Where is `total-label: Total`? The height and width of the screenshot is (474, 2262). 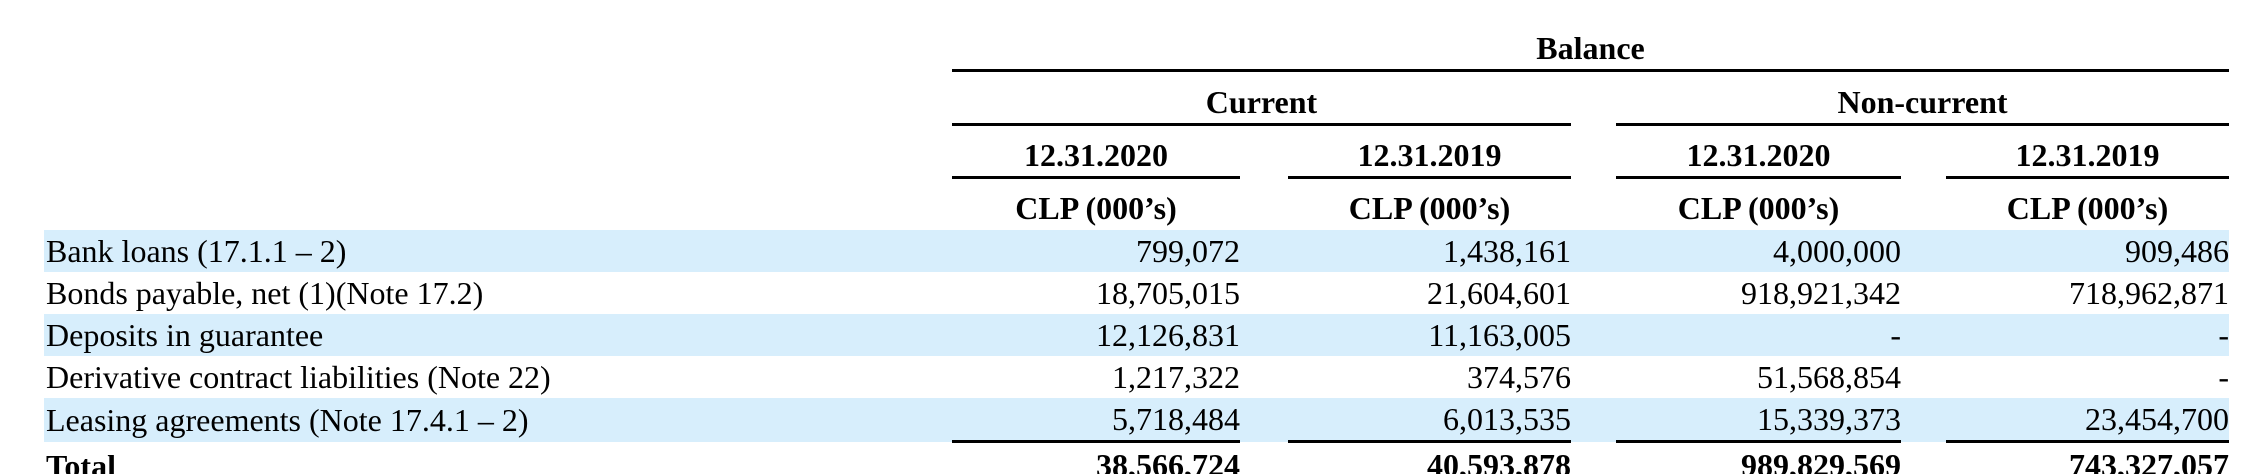 total-label: Total is located at coordinates (81, 460).